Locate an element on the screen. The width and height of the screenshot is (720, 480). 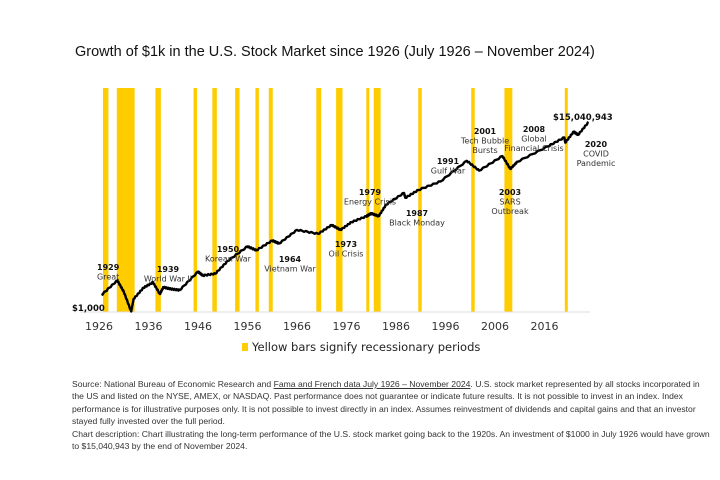
legend-label: Yellow bars signify recessionary periods is located at coordinates (366, 347).